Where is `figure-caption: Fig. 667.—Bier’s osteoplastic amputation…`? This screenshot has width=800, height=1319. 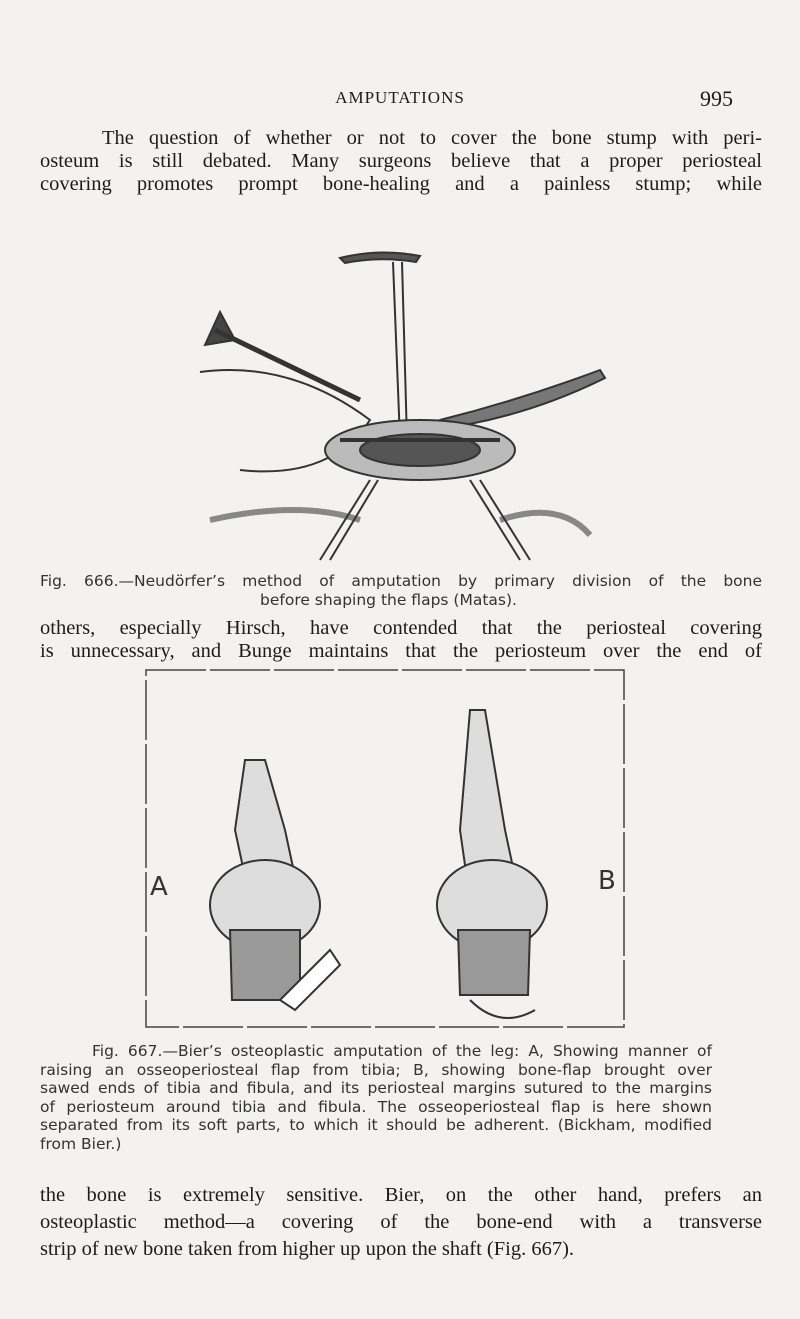 figure-caption: Fig. 667.—Bier’s osteoplastic amputation… is located at coordinates (402, 1051).